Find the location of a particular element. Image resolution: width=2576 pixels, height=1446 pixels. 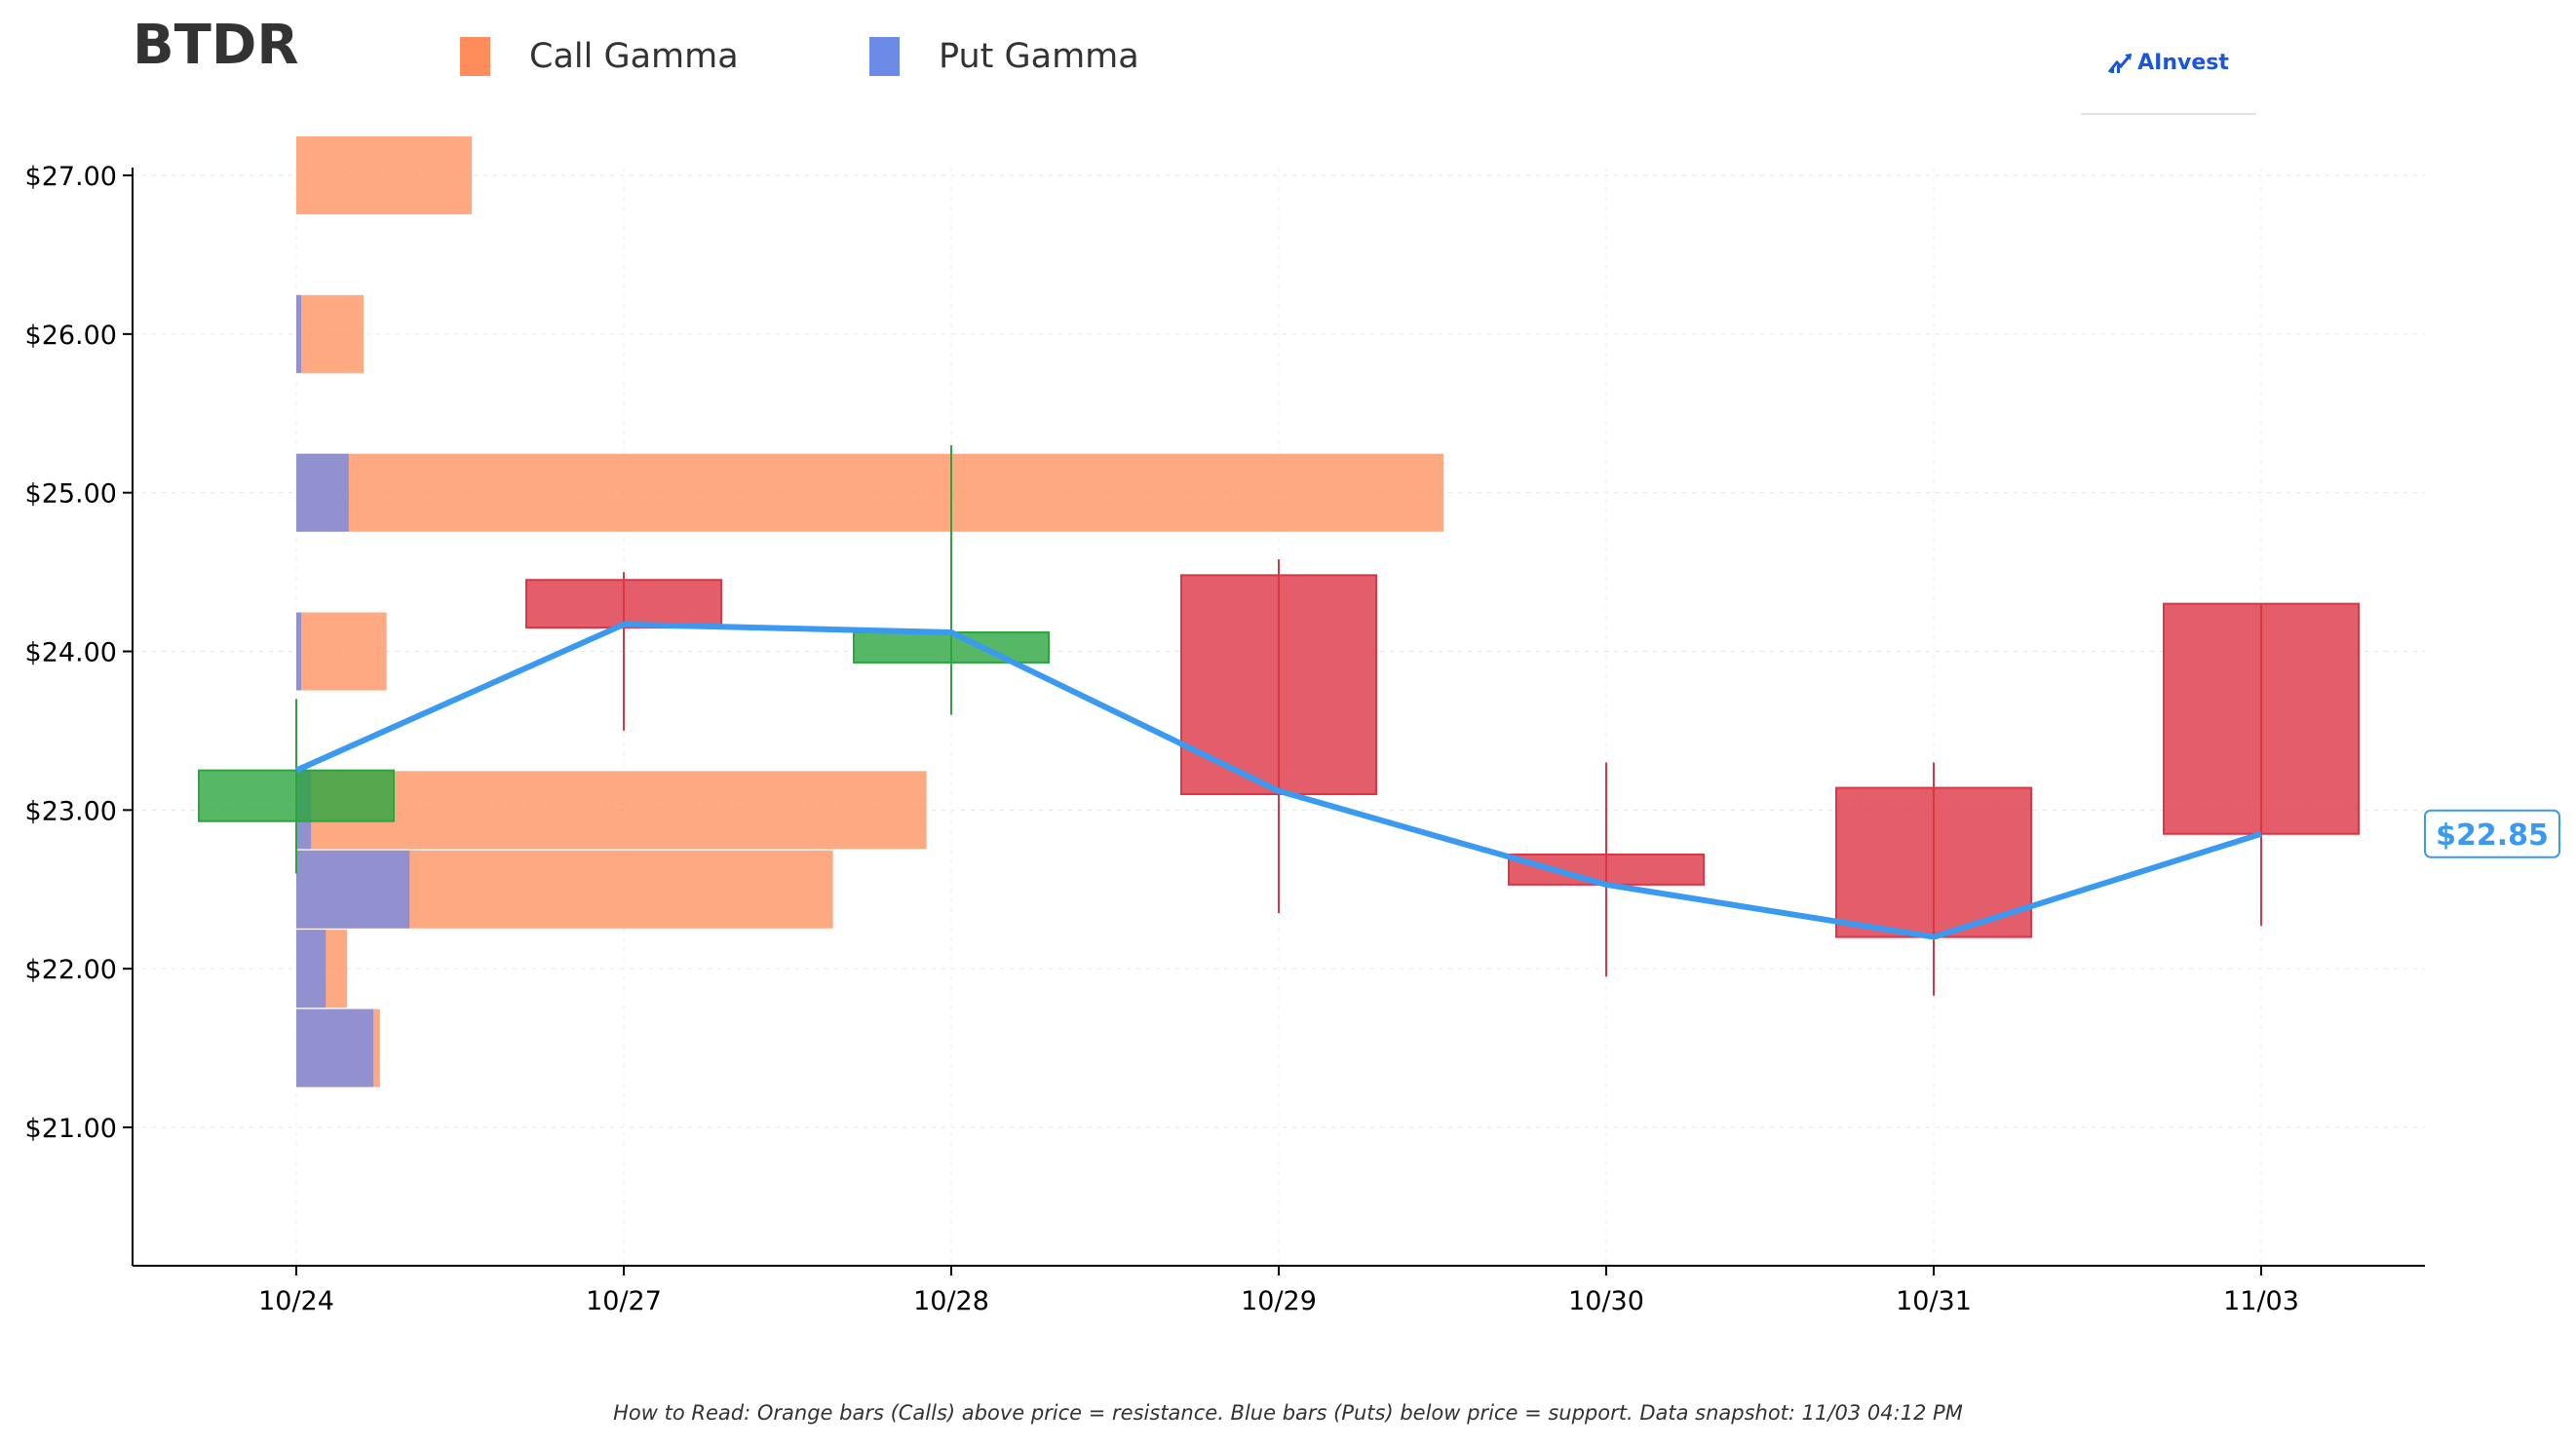

y-tick-label: $26.00 is located at coordinates (71, 336).